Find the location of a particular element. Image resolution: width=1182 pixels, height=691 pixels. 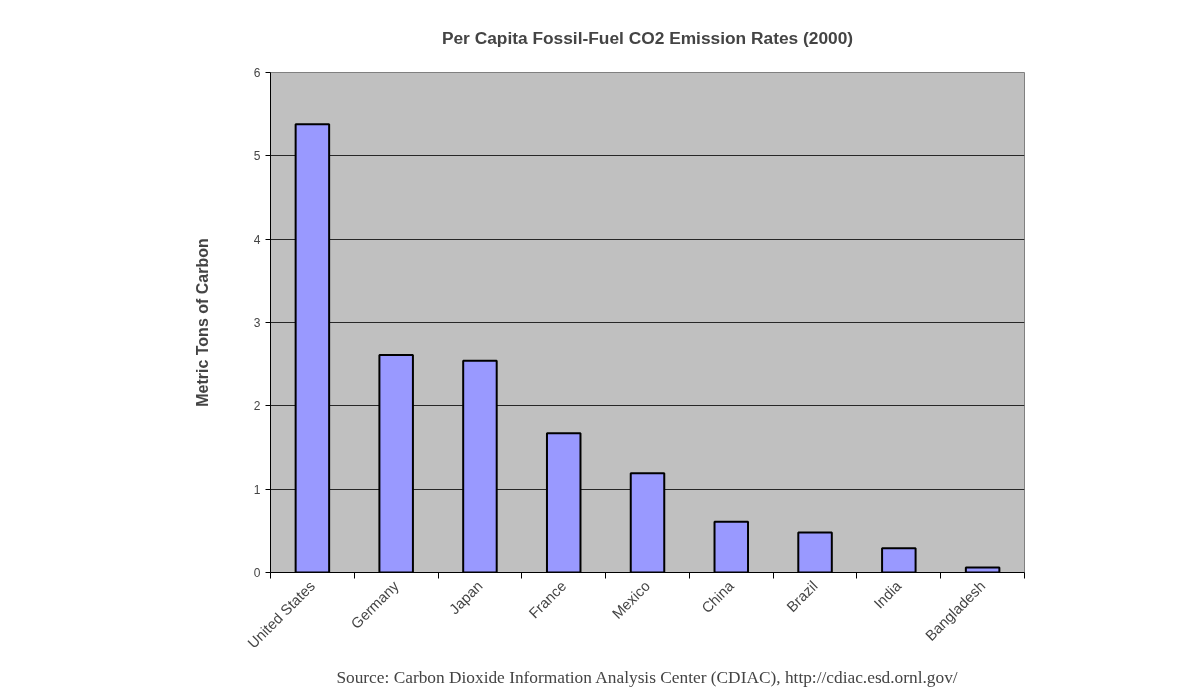

y-tick-label: 1 is located at coordinates (257, 489).